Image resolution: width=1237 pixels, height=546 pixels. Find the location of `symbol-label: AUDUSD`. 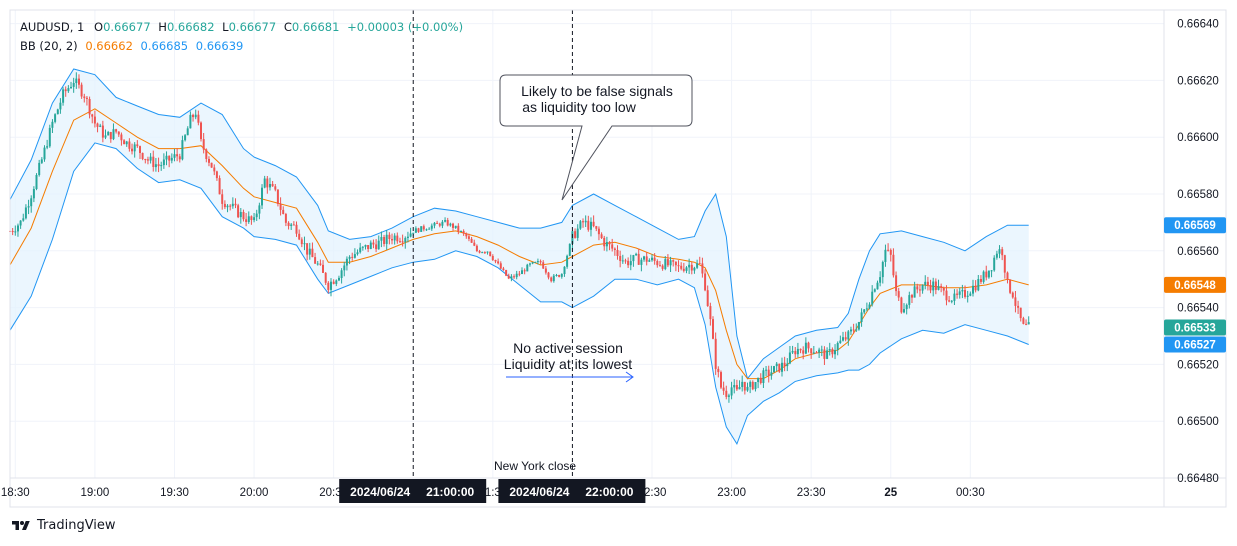

symbol-label: AUDUSD is located at coordinates (45, 27).